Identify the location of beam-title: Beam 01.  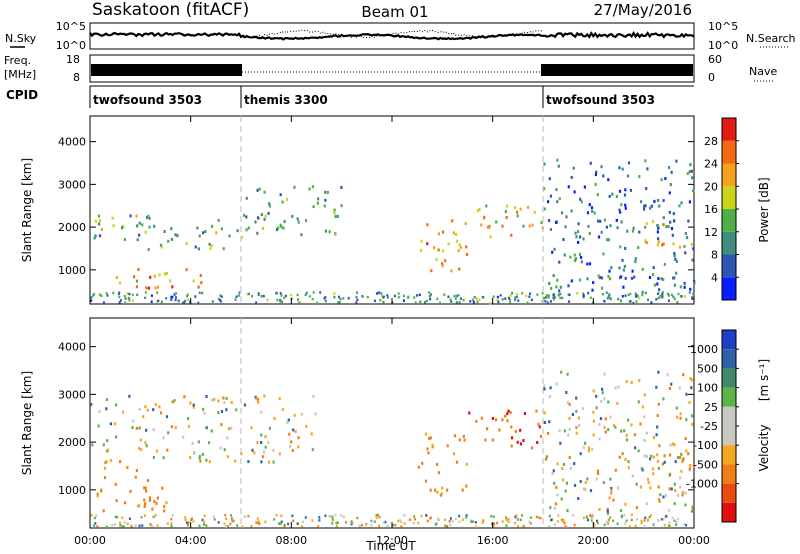
(394, 12).